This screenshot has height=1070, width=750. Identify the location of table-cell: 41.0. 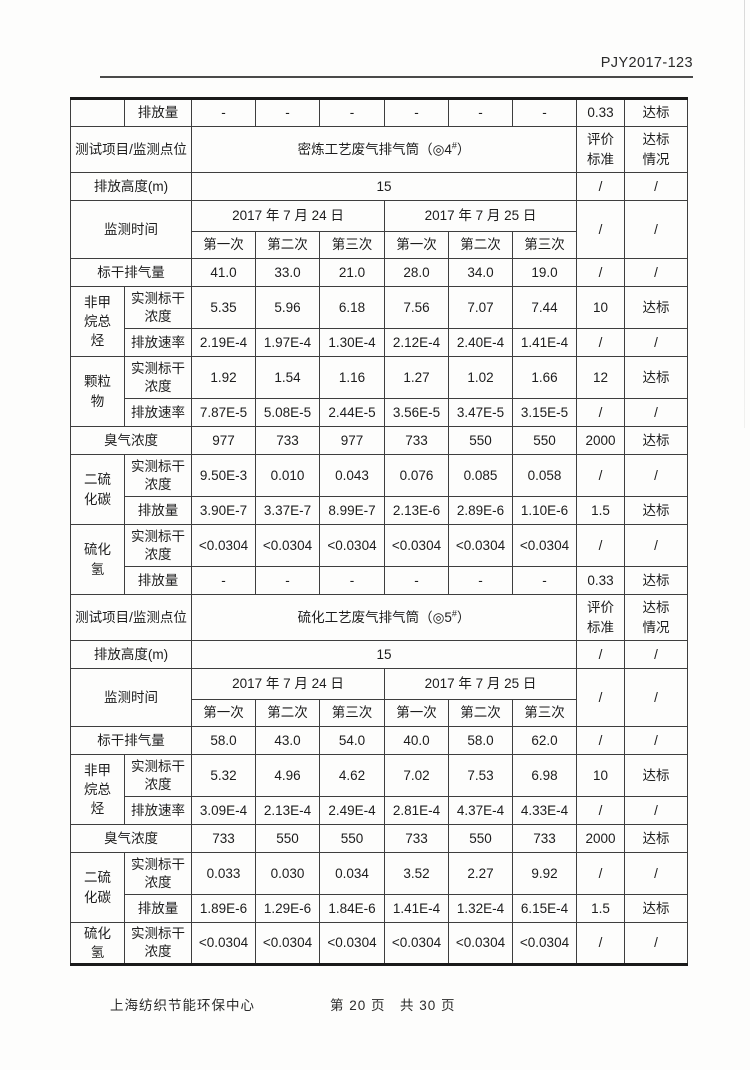
(223, 272).